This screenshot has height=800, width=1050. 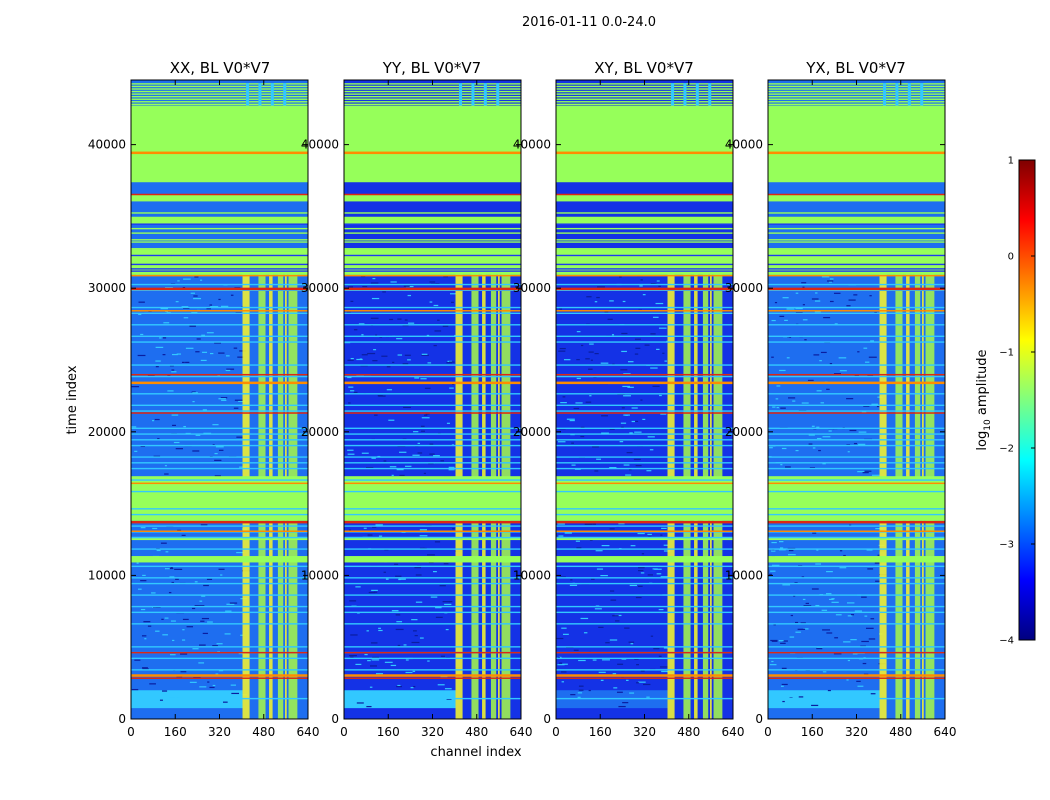 I want to click on colorbar-tick-label: 0, so click(x=1011, y=257).